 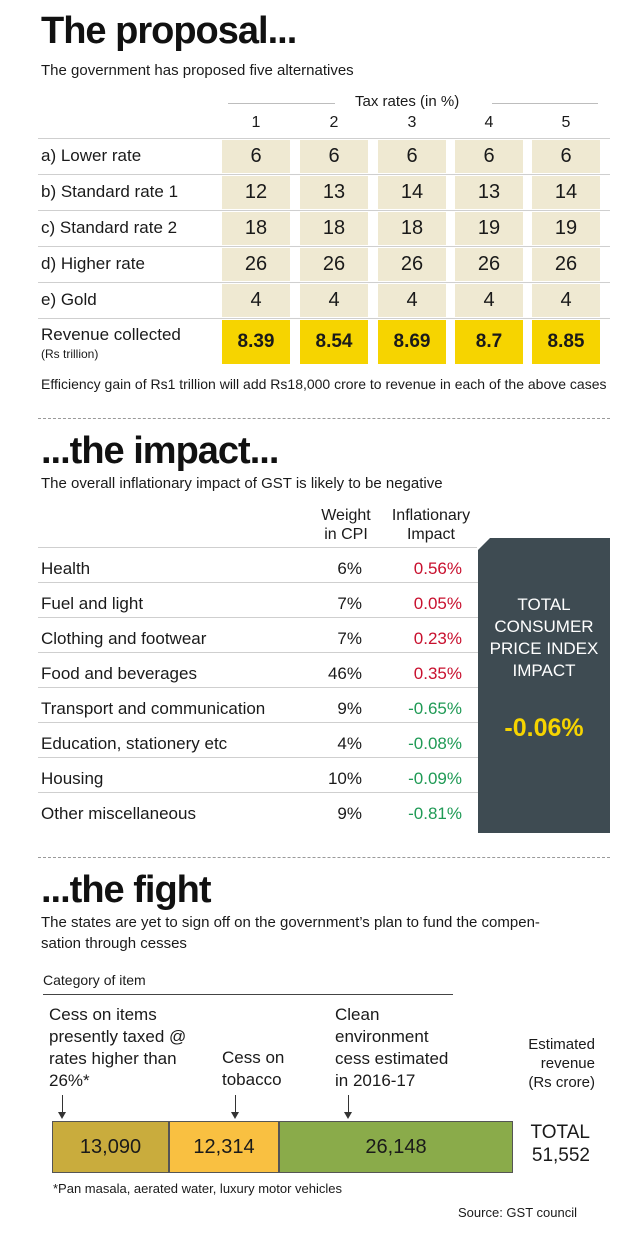 What do you see at coordinates (430, 534) in the screenshot?
I see `impact-header-line2: Impact` at bounding box center [430, 534].